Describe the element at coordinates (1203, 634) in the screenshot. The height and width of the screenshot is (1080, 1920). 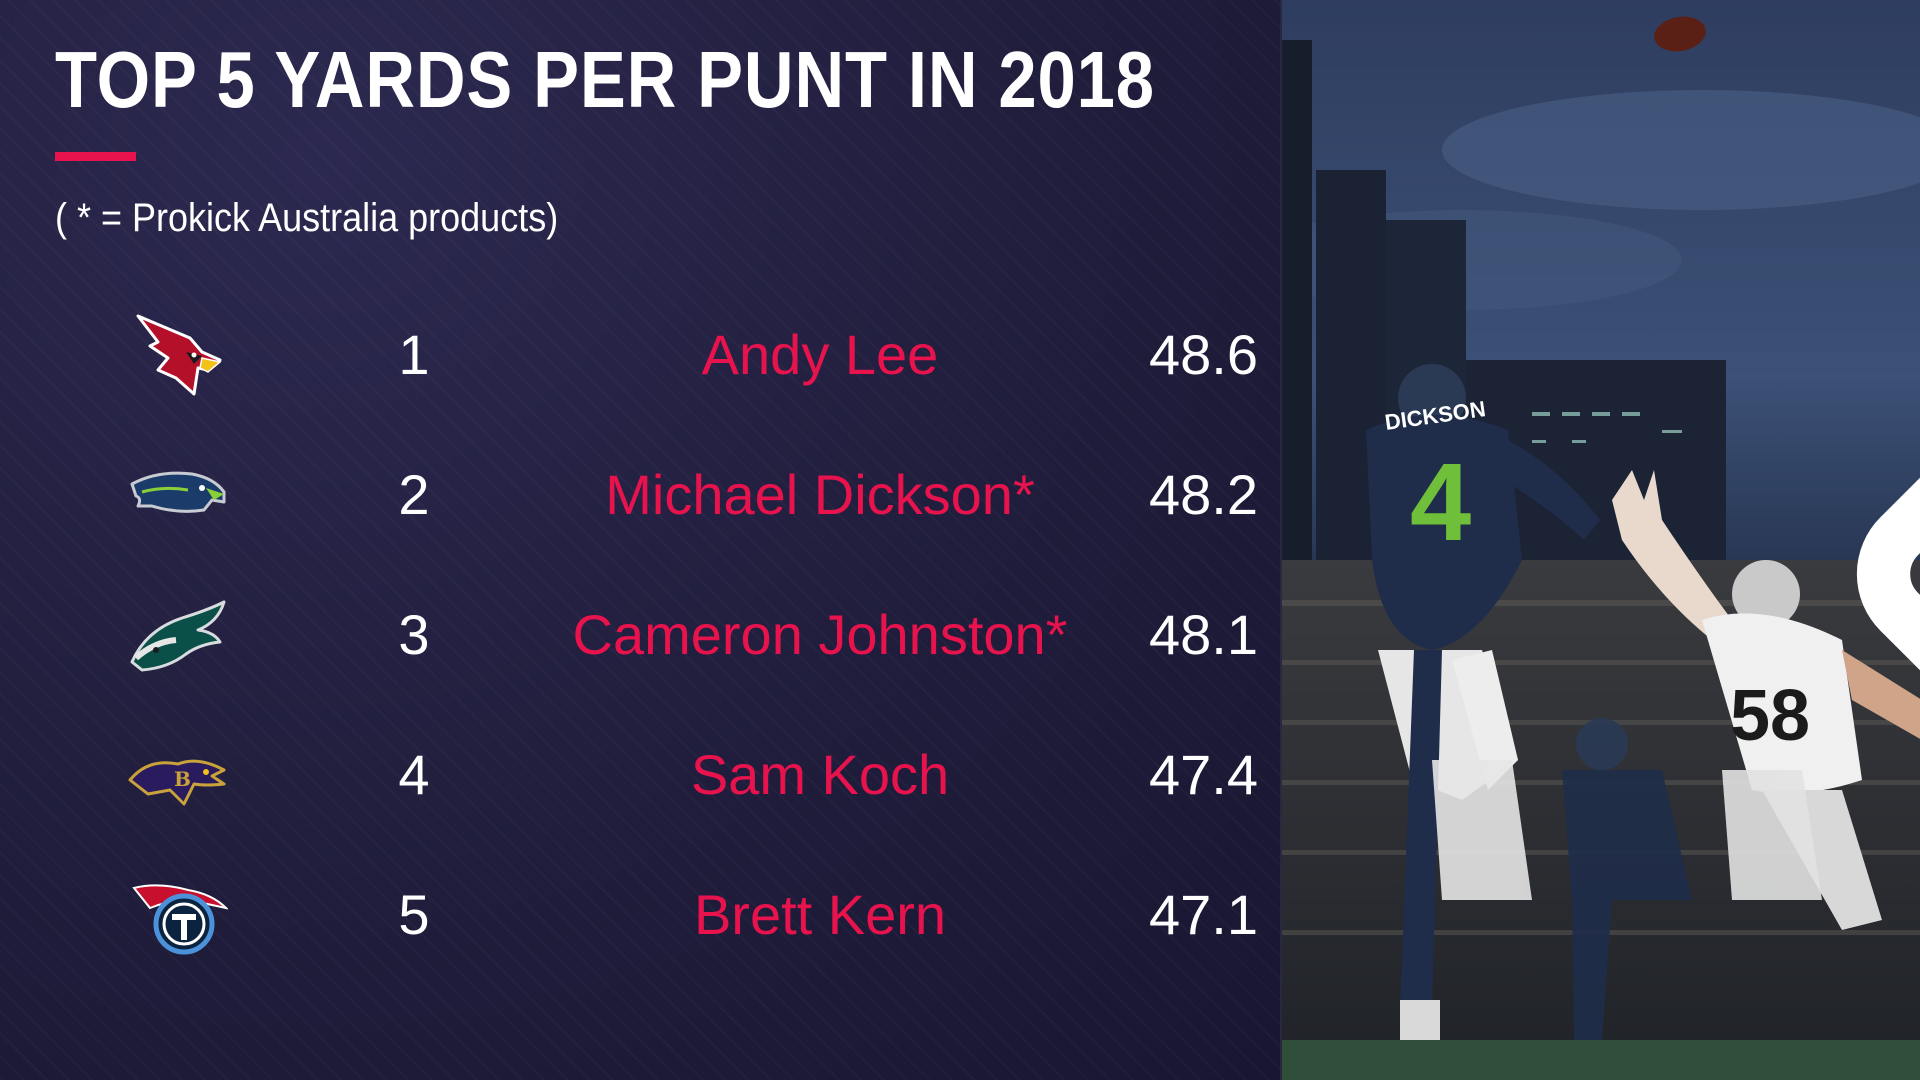
I see `yards-per-punt: 48.1` at that location.